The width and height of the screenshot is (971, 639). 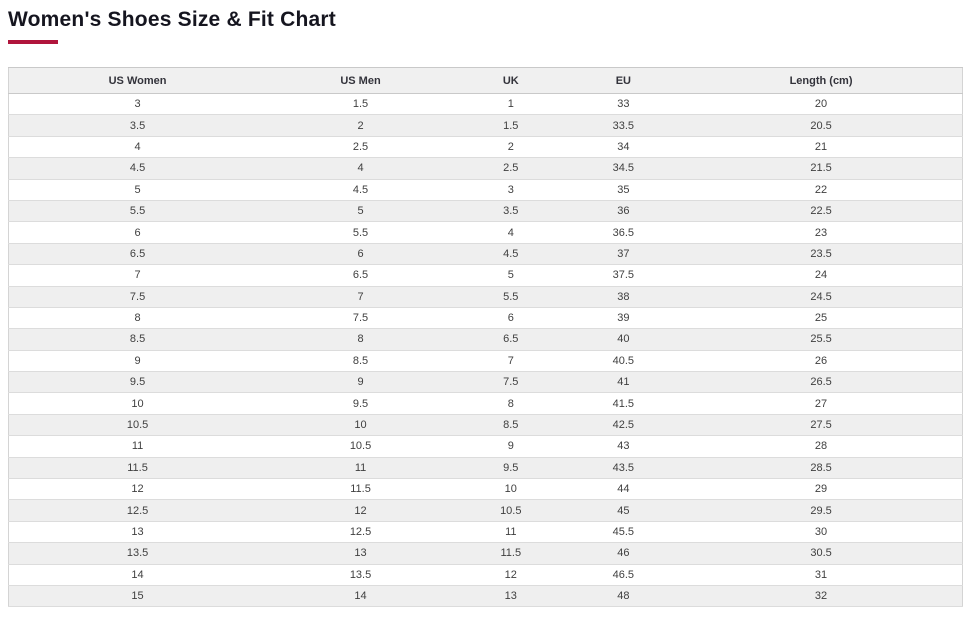 I want to click on table-row: 12 11.5 10 44 29, so click(x=485, y=489).